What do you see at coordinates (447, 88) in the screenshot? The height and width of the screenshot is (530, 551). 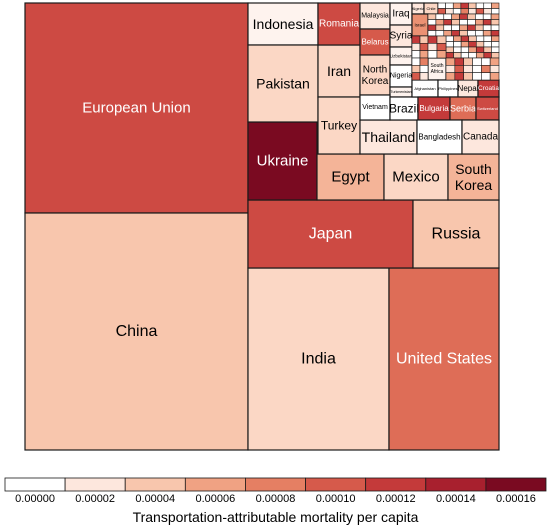 I see `tile-label-philippines: Philippines` at bounding box center [447, 88].